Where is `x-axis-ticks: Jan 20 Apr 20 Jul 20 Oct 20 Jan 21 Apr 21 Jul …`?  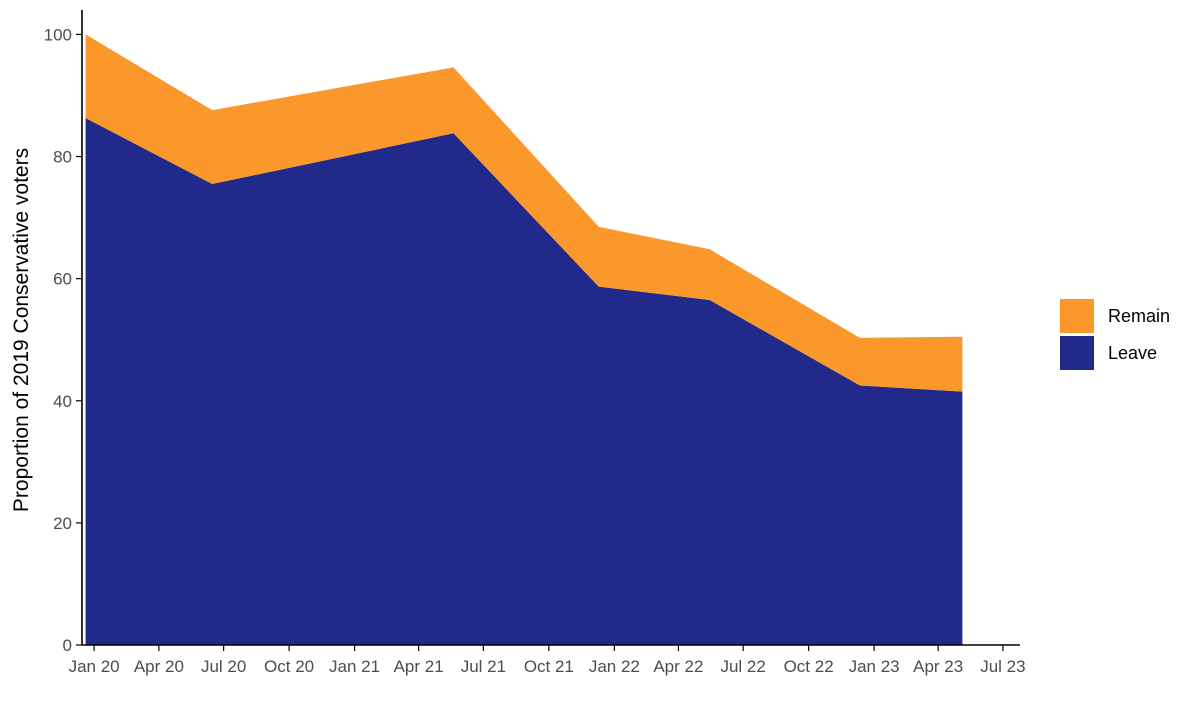 x-axis-ticks: Jan 20 Apr 20 Jul 20 Oct 20 Jan 21 Apr 21 Jul … is located at coordinates (547, 660).